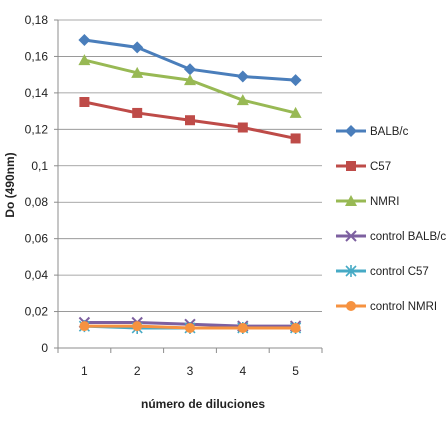 The width and height of the screenshot is (448, 424). What do you see at coordinates (37, 129) in the screenshot?
I see `y-tick-label: 0,12` at bounding box center [37, 129].